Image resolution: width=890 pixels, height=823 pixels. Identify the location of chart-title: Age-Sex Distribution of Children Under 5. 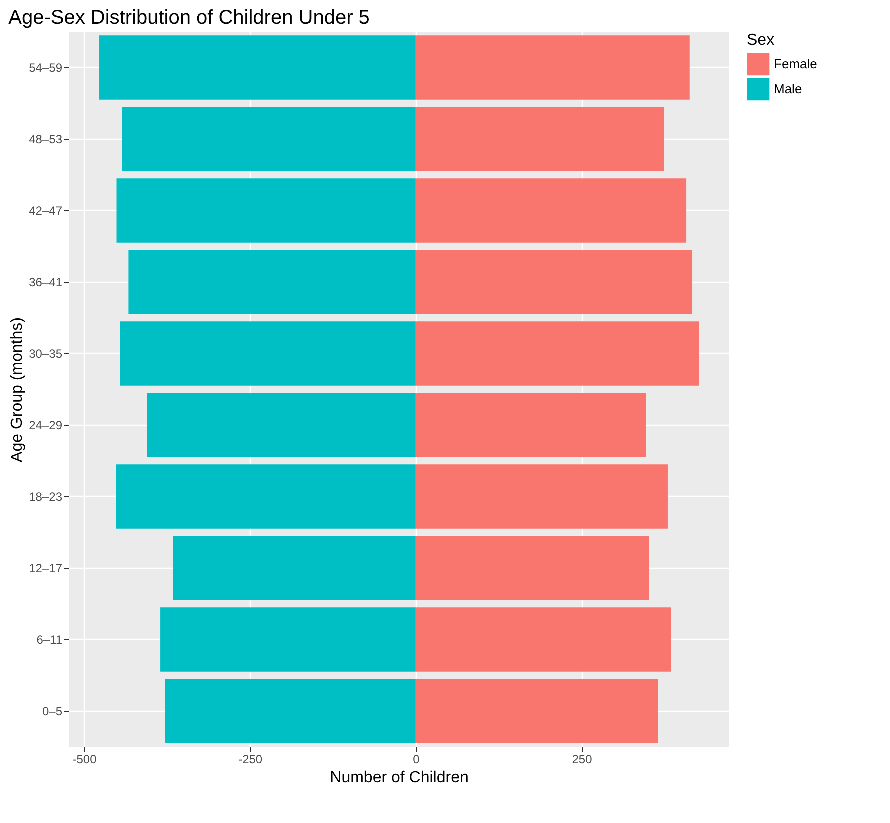
(189, 18).